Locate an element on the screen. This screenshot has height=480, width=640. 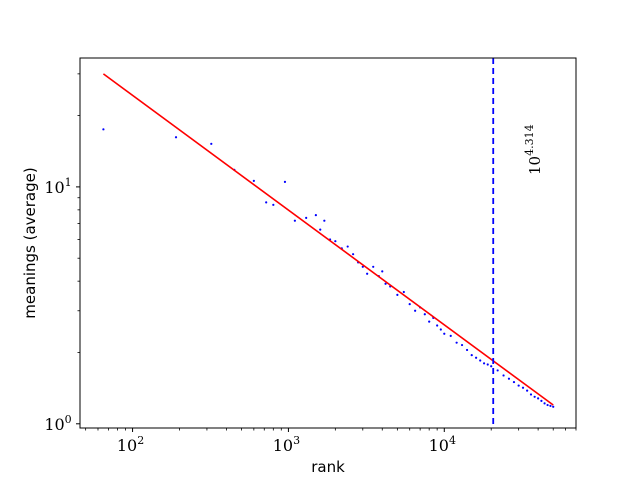
x-tick-label: 10³ is located at coordinates (286, 444).